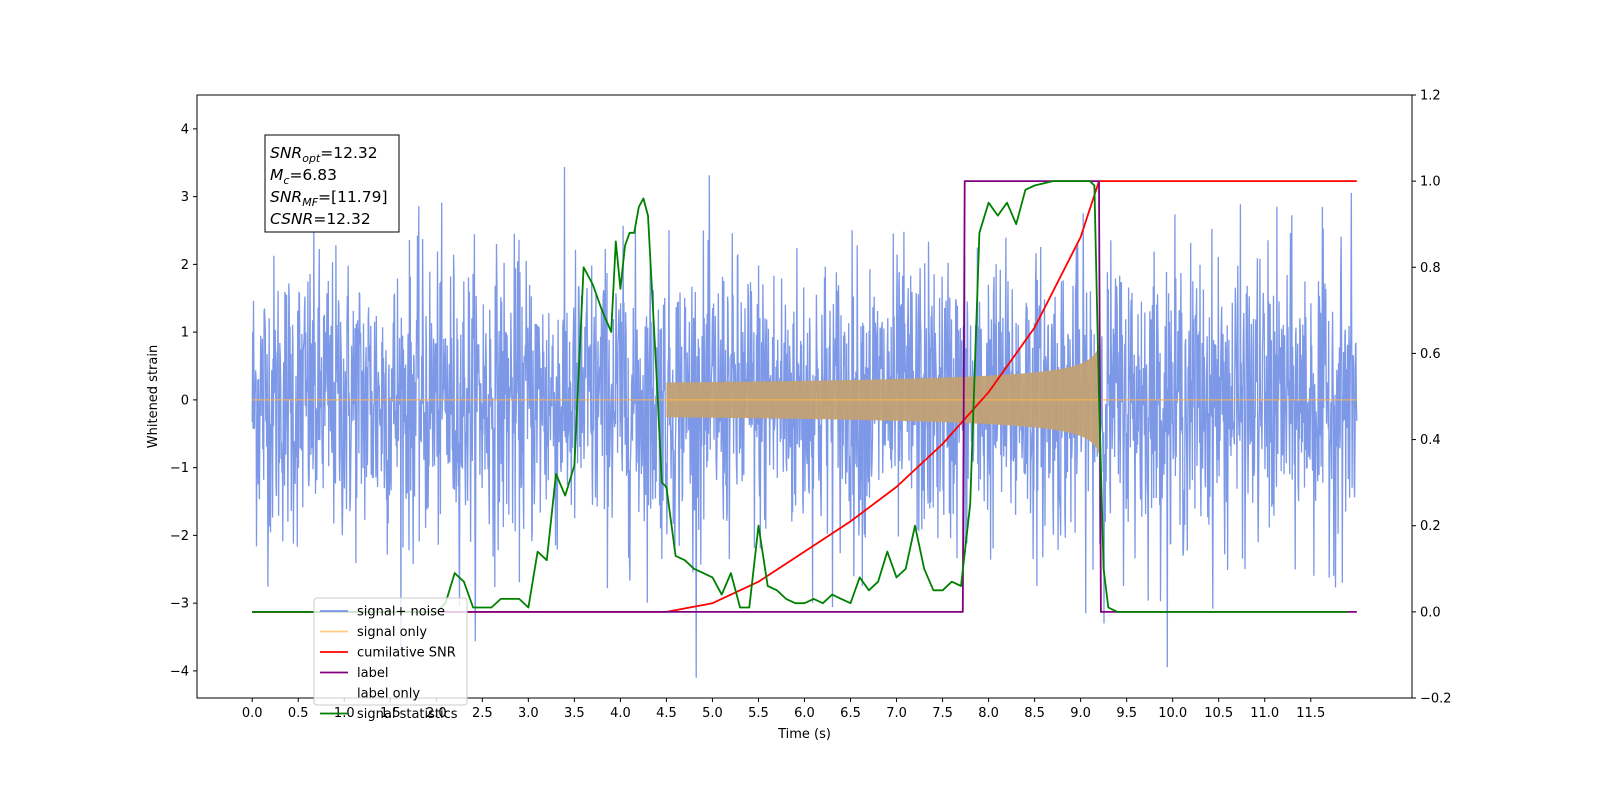 The width and height of the screenshot is (1600, 800). What do you see at coordinates (298, 713) in the screenshot?
I see `x-tick-label: 0.5` at bounding box center [298, 713].